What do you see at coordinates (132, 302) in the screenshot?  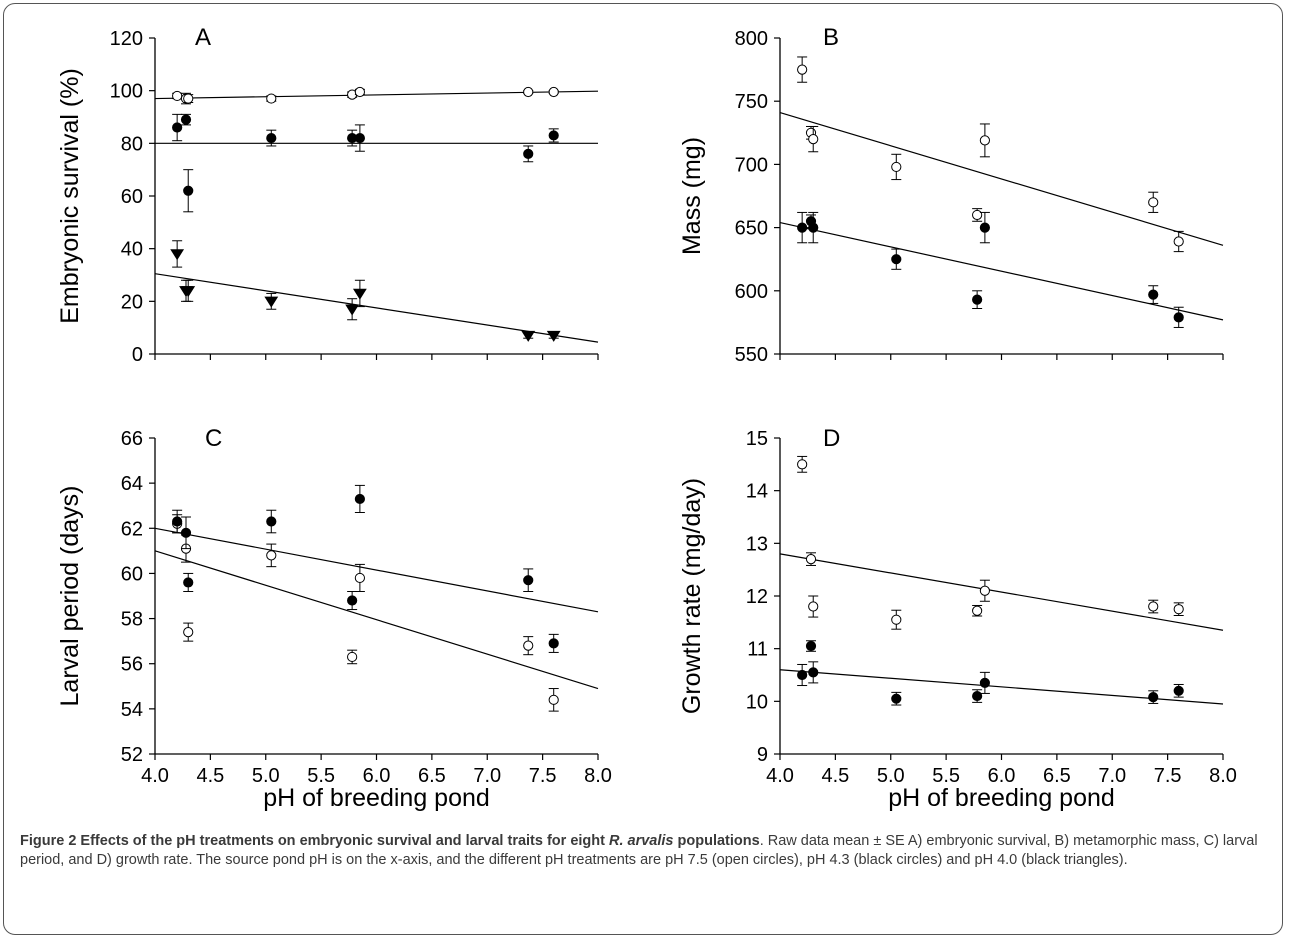 I see `y-tick-label: 20` at bounding box center [132, 302].